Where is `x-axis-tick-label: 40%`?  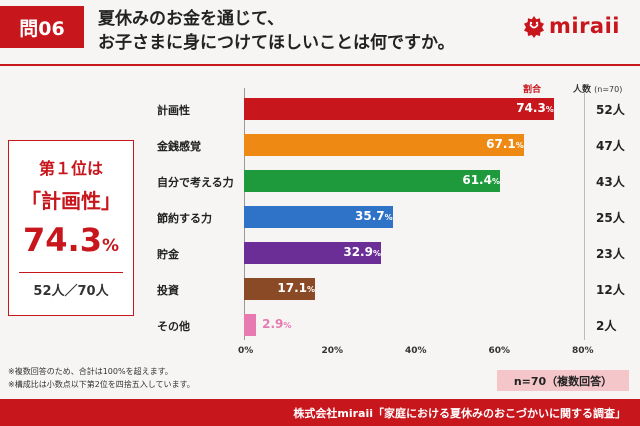
x-axis-tick-label: 40% is located at coordinates (416, 351).